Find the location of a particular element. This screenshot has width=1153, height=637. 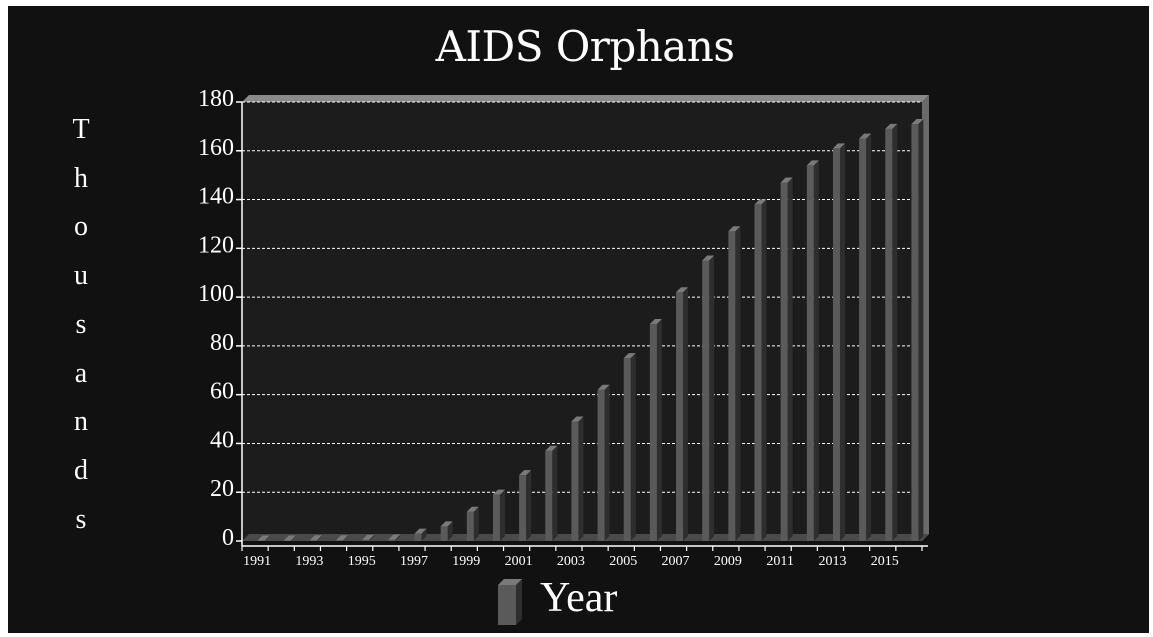

x-tick-label: 2009 is located at coordinates (728, 561).